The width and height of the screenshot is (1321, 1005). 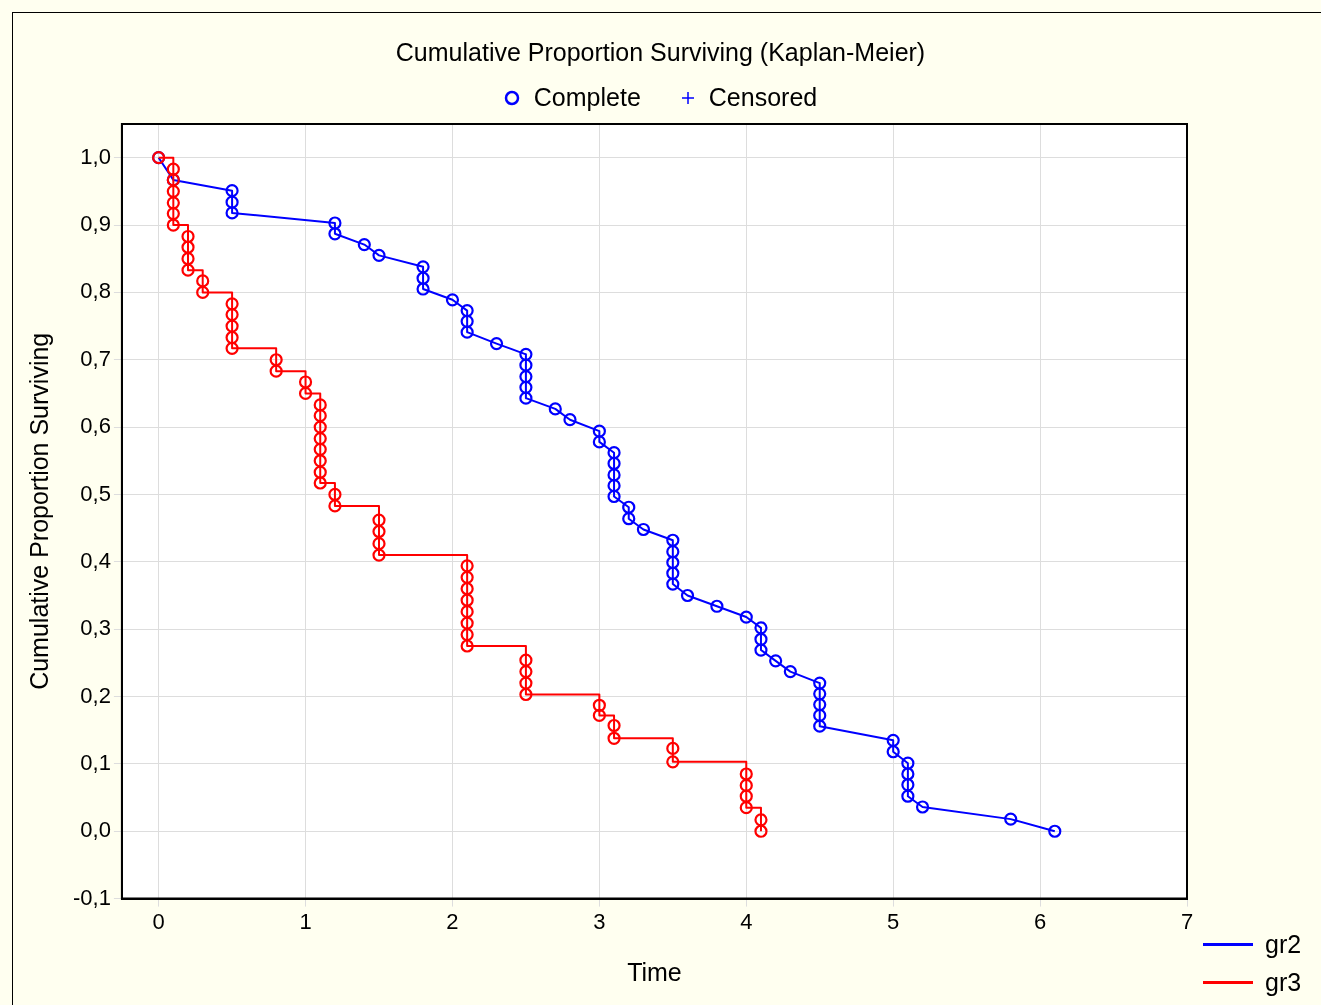 What do you see at coordinates (95, 358) in the screenshot?
I see `y-tick-label: 0,7` at bounding box center [95, 358].